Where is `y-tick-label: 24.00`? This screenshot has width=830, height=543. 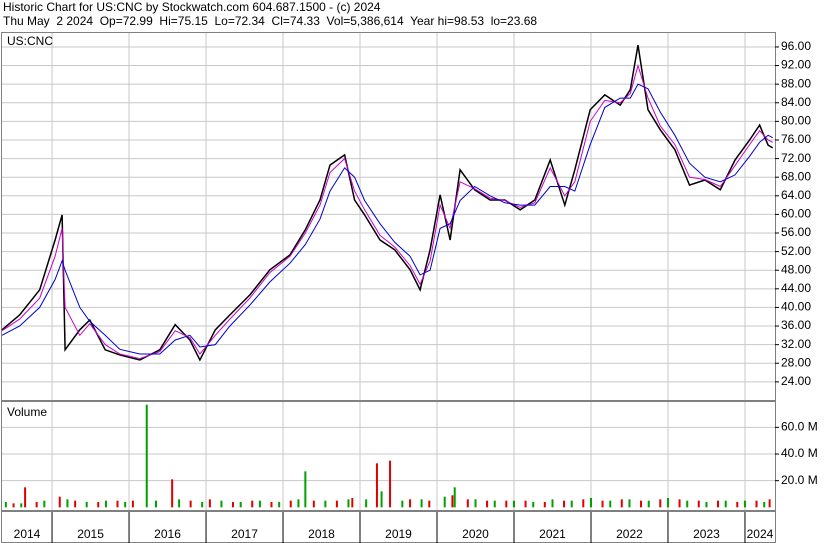
y-tick-label: 24.00 is located at coordinates (796, 381).